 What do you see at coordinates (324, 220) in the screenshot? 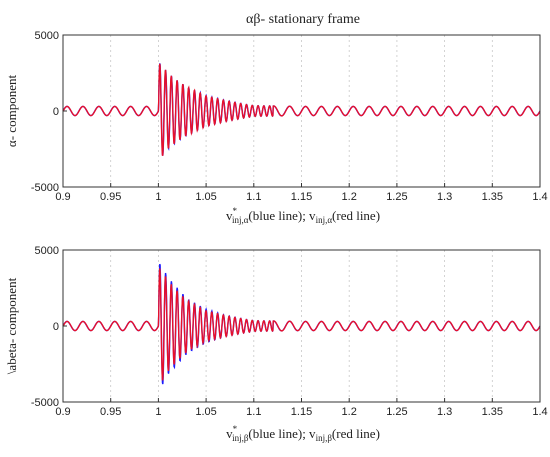
I see `x-label-sub2: inj,α` at bounding box center [324, 220].